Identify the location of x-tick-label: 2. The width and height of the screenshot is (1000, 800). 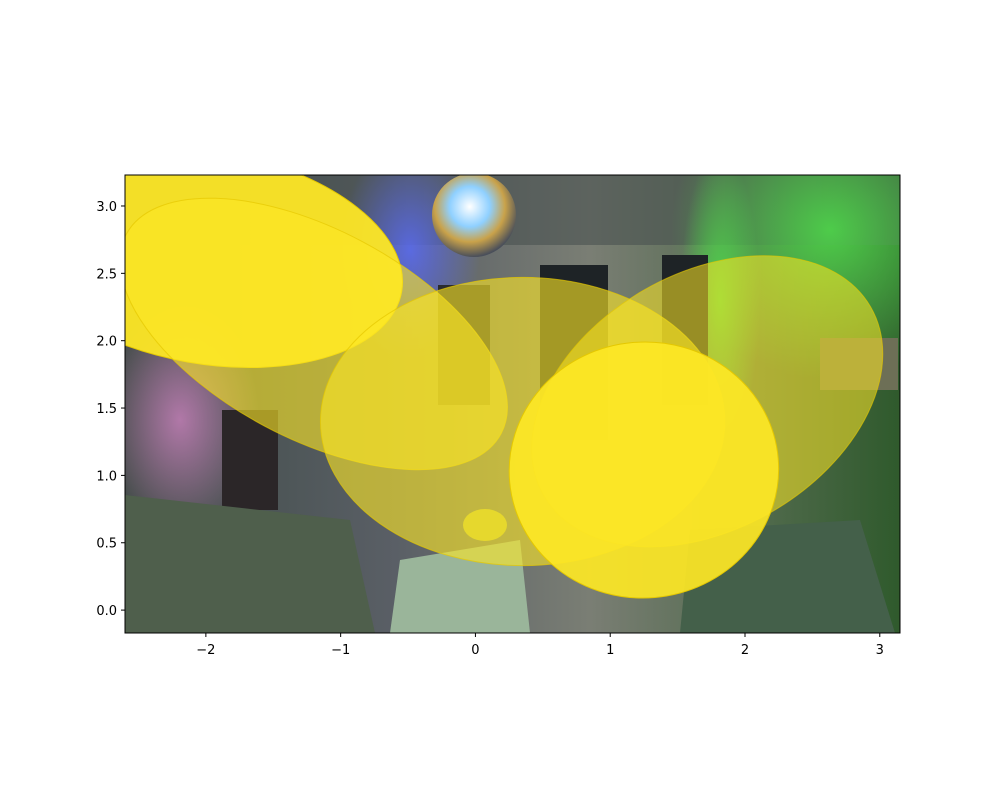
(745, 650).